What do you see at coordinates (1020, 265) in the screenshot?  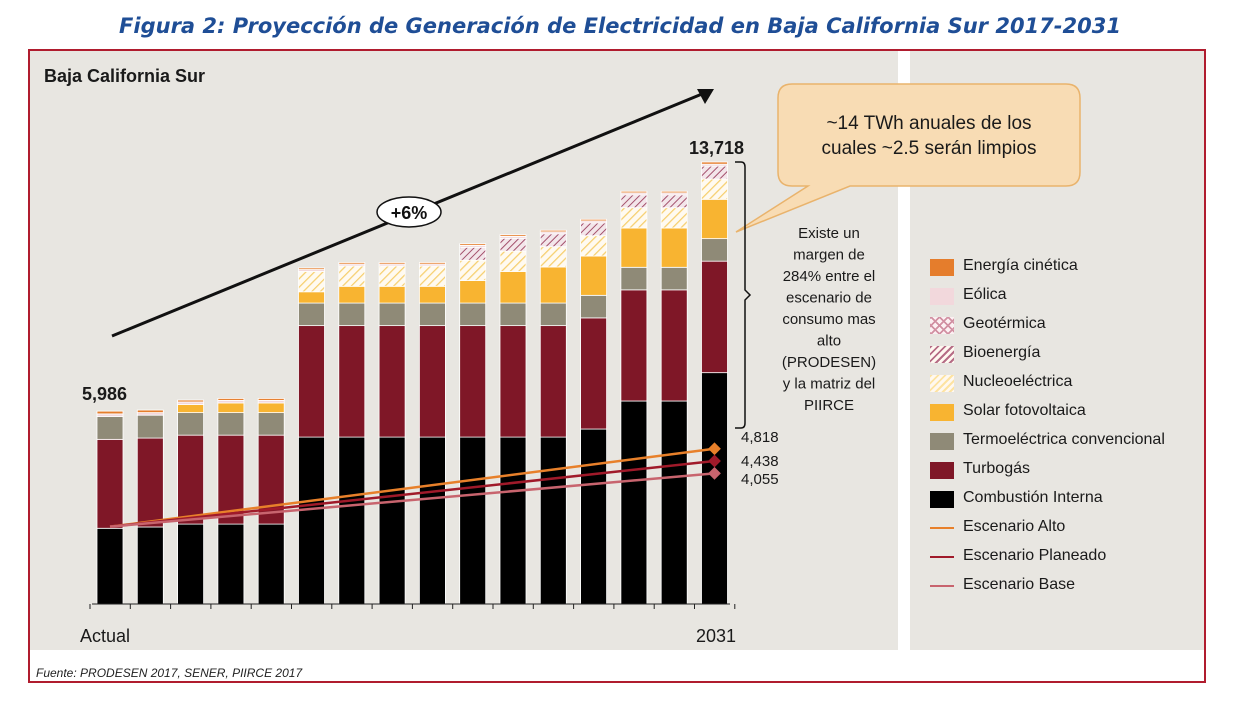 I see `legend-label: Energía cinética` at bounding box center [1020, 265].